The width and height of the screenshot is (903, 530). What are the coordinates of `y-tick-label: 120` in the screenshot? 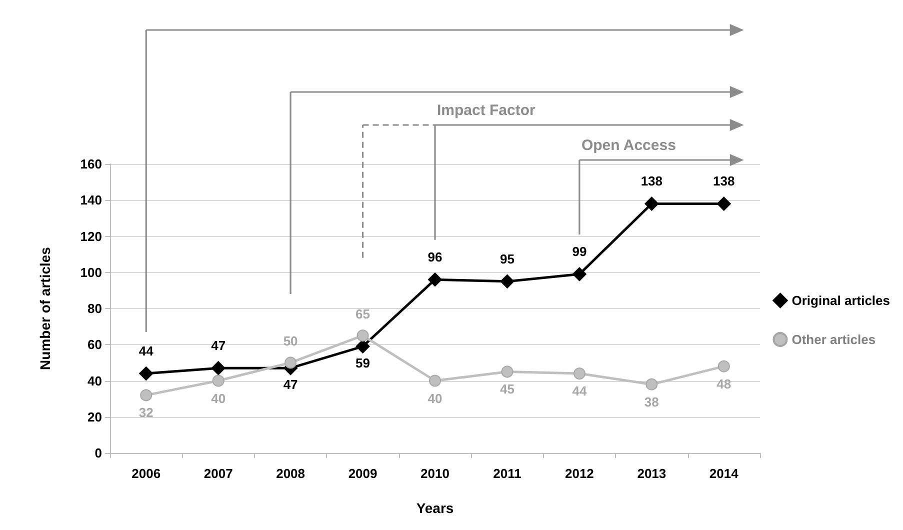 It's located at (91, 236).